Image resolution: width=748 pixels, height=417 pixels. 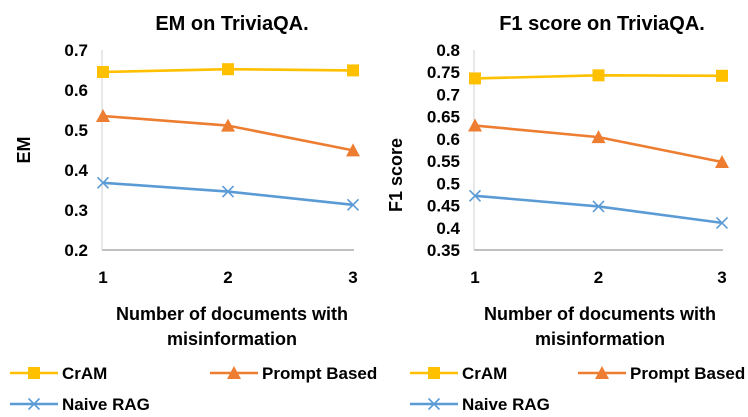 I want to click on y-tick-label: 0.45, so click(x=443, y=206).